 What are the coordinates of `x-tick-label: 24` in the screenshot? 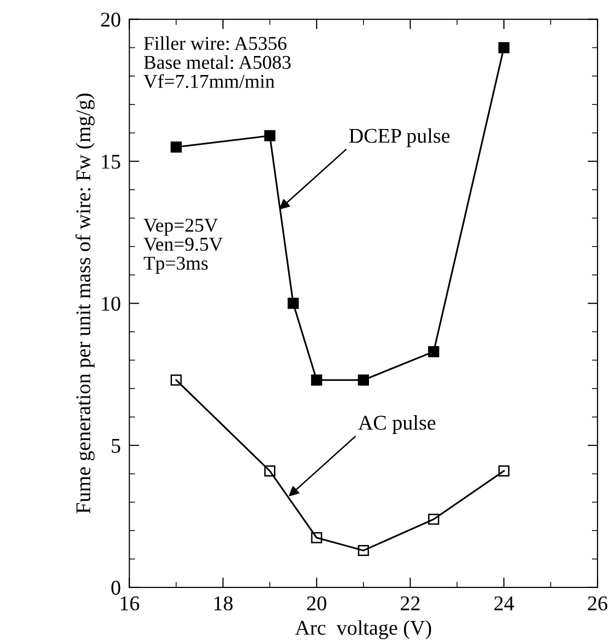 It's located at (504, 603).